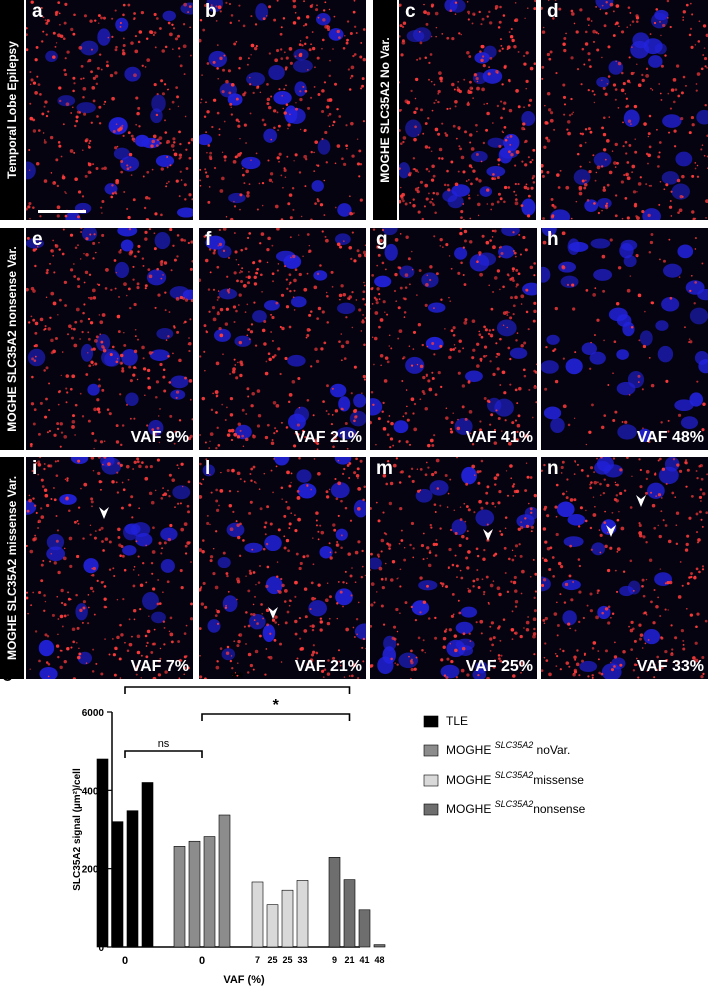 Image resolution: width=708 pixels, height=987 pixels. I want to click on row-label-tle-text: Temporal Lobe Epilepsy, so click(12, 110).